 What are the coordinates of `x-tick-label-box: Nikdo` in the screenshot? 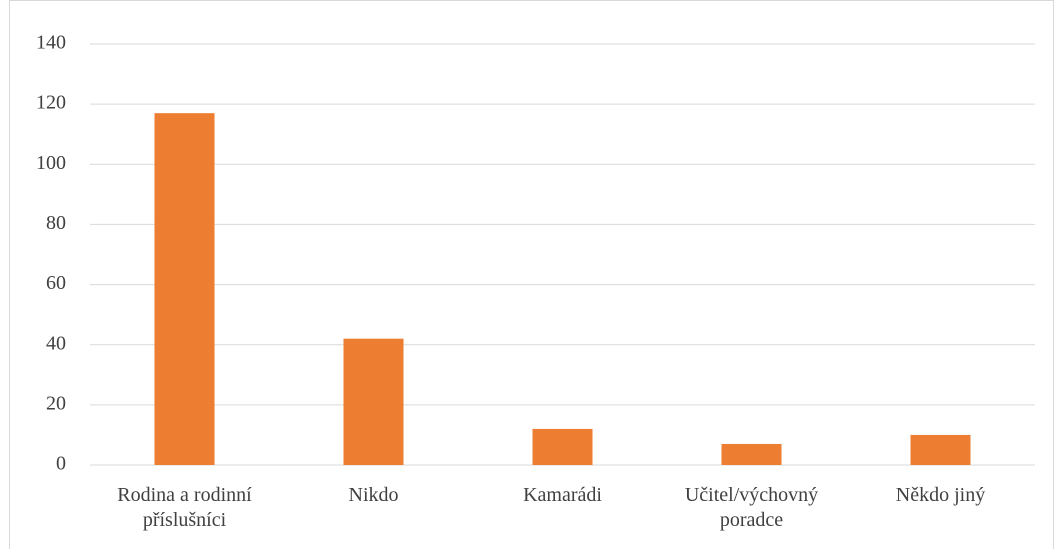 It's located at (373, 495).